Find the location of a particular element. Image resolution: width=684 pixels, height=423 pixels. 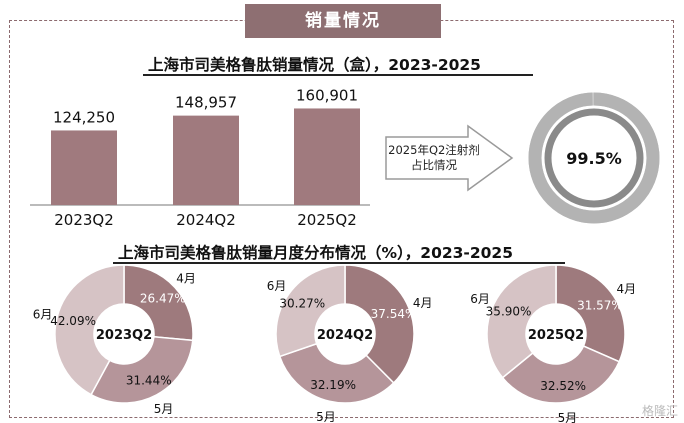

bar-2024Q2 is located at coordinates (206, 160).